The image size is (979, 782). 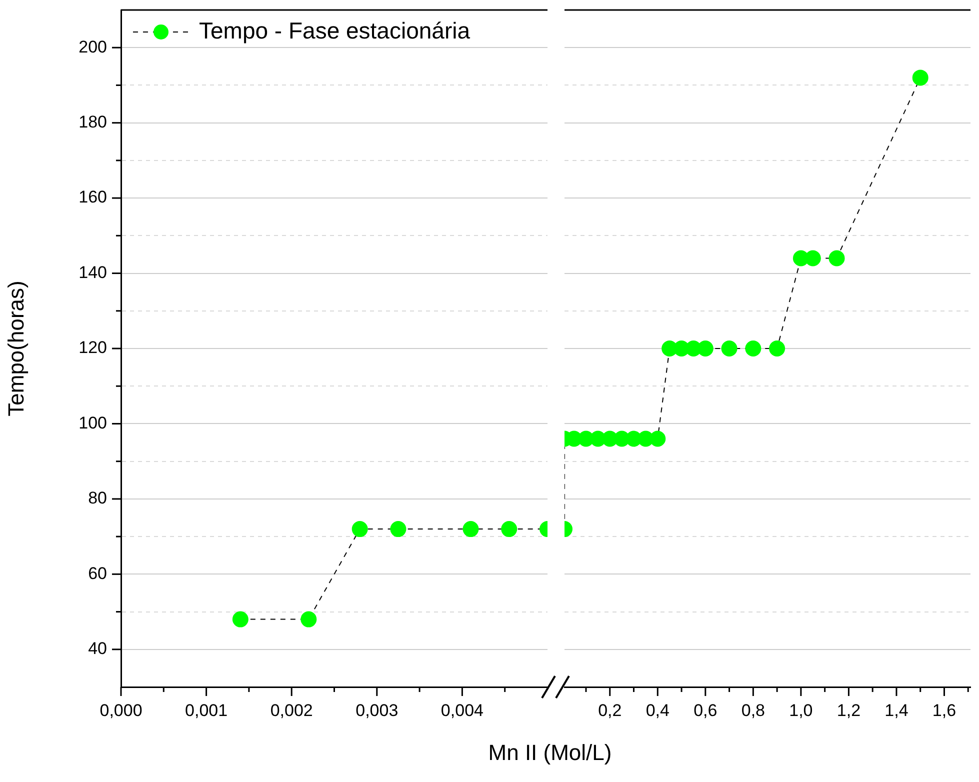 I want to click on x-tick-label: 0,002, so click(x=291, y=710).